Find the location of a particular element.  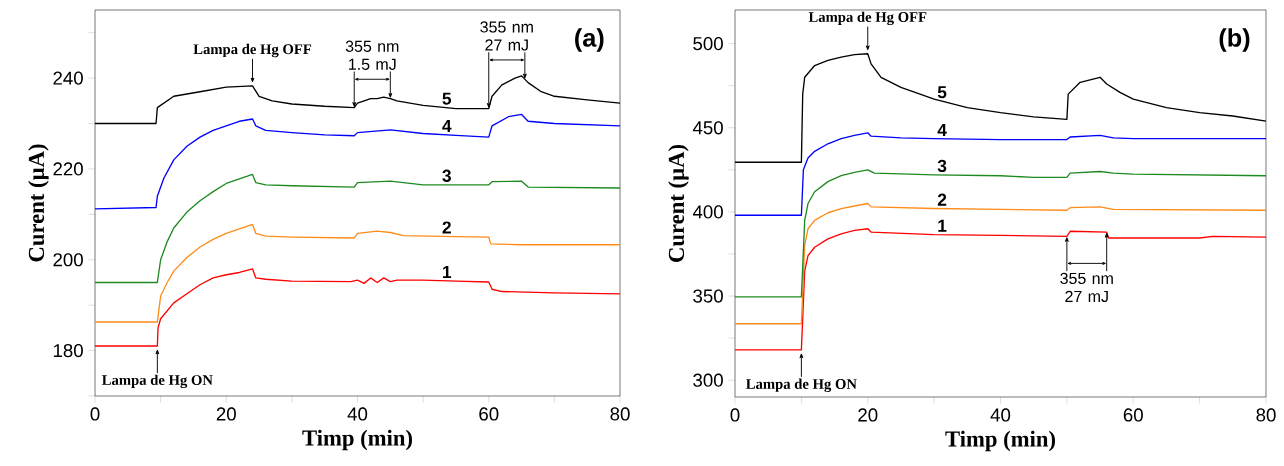

y-tick-label: 220 is located at coordinates (68, 169).